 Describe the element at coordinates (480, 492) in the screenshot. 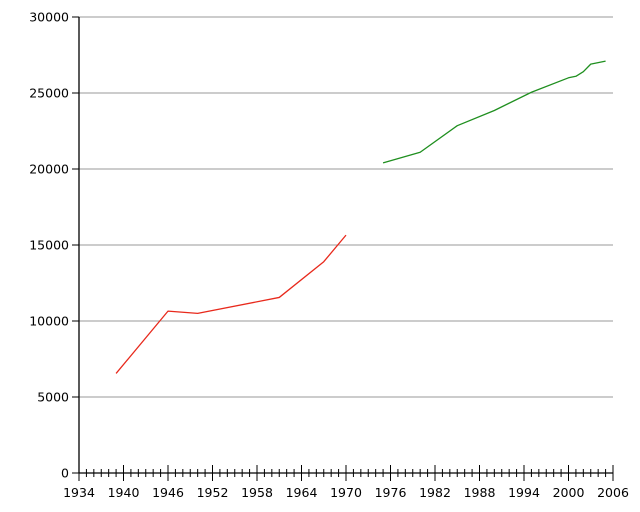

I see `x-tick-label: 1988` at that location.